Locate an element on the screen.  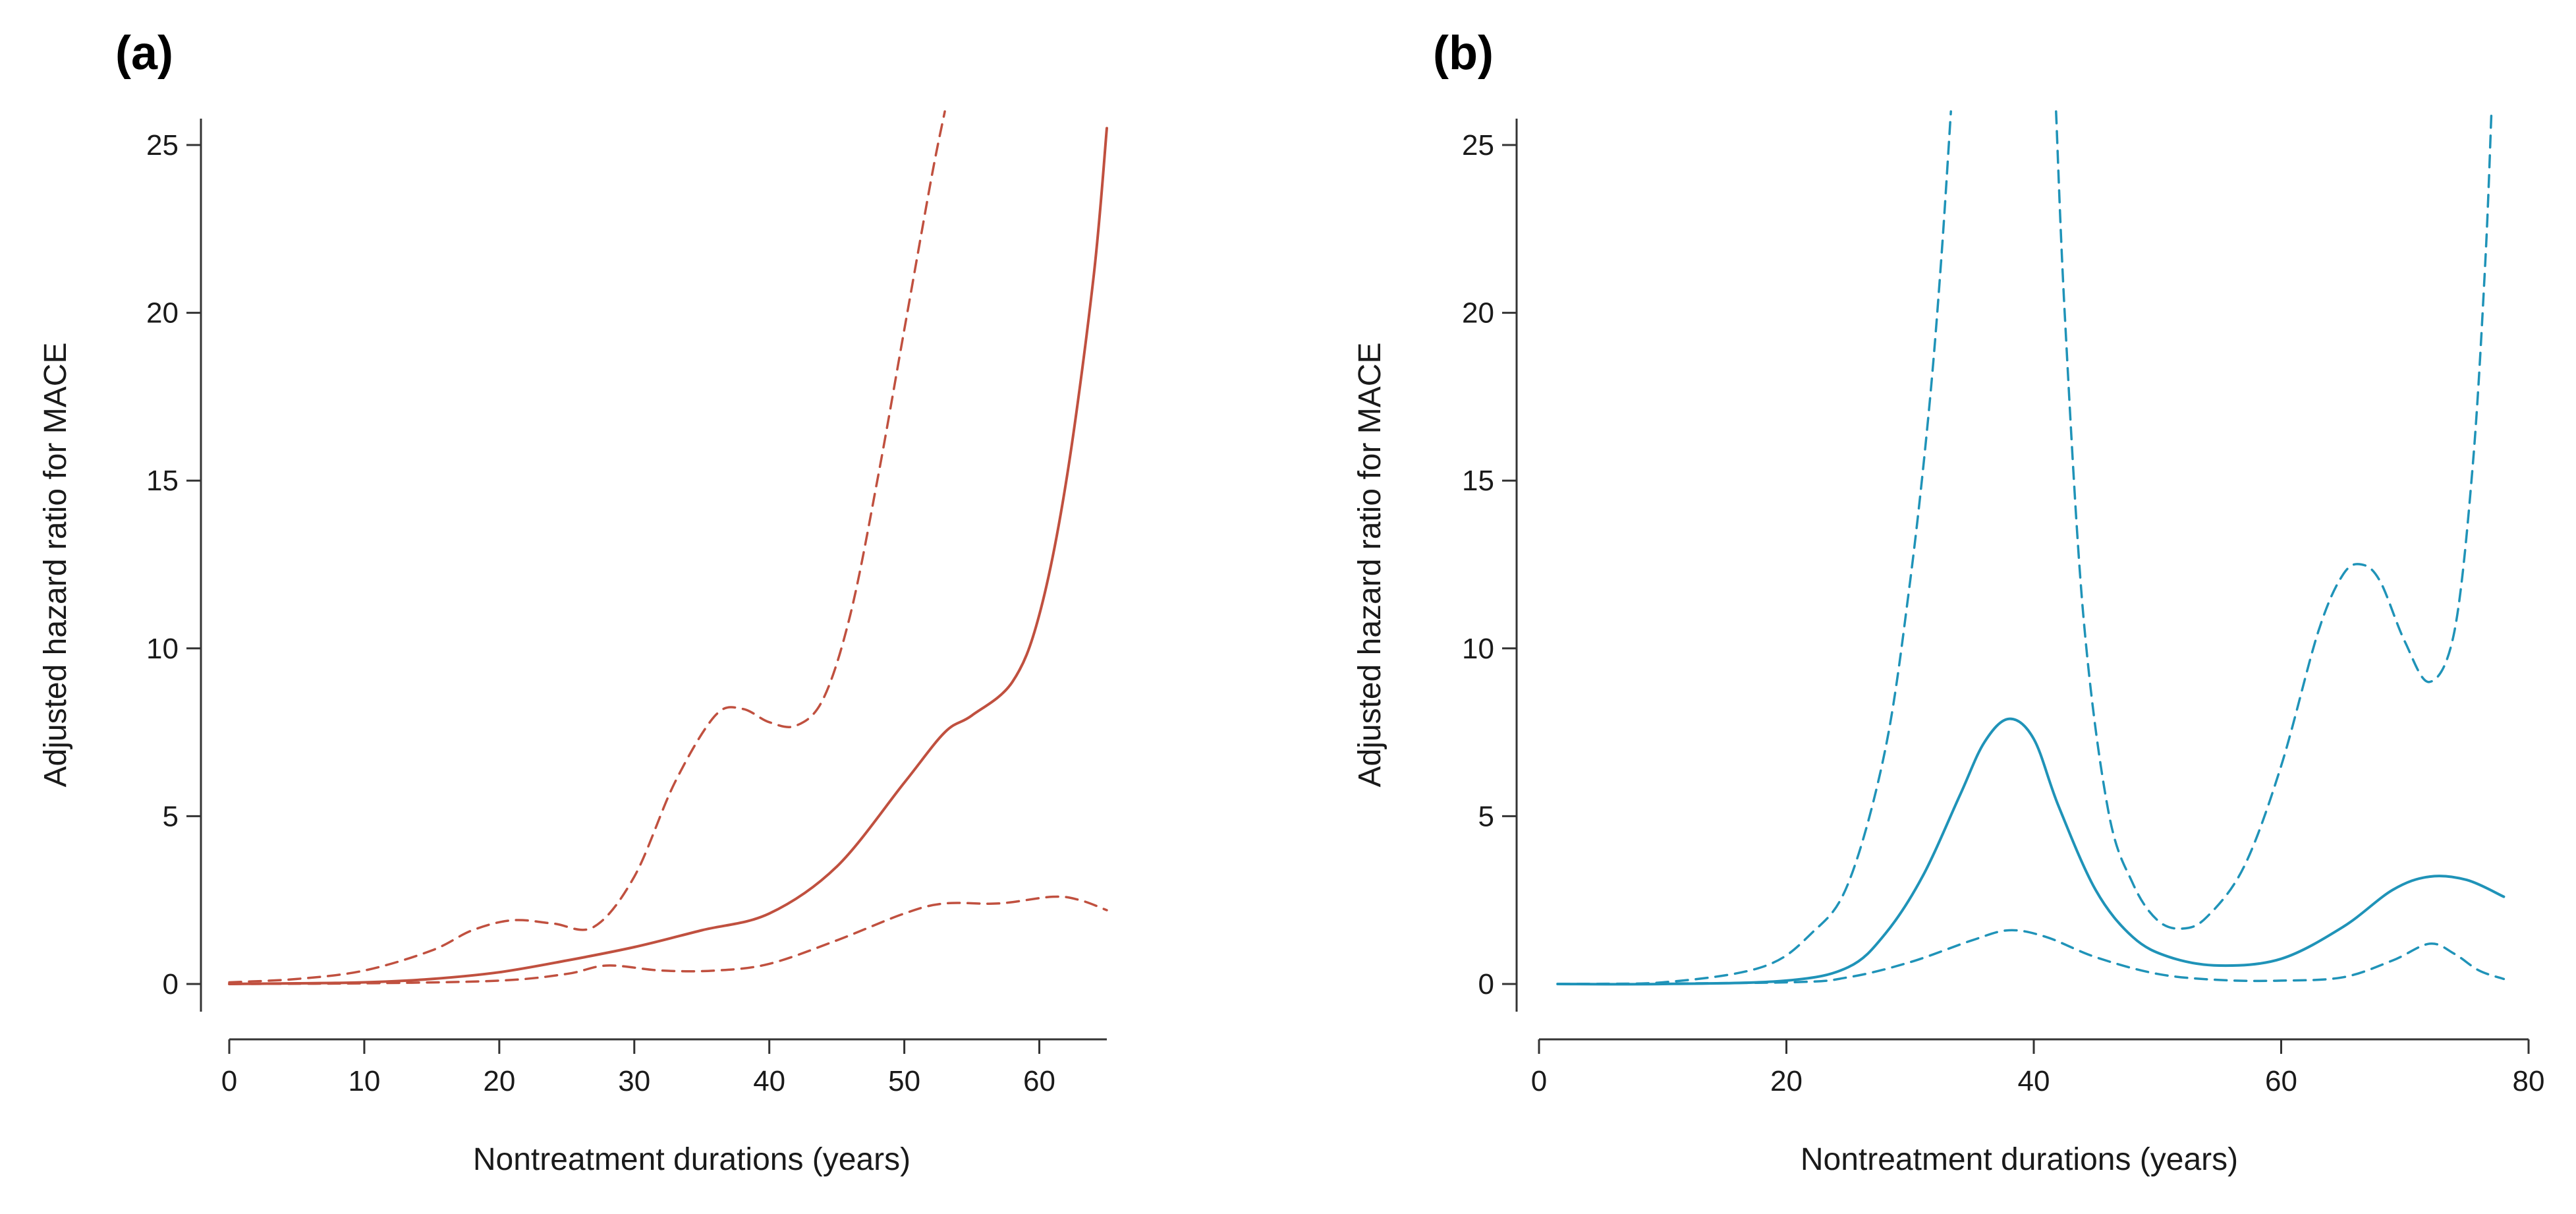
panel-a-y-tick-label: 5 is located at coordinates (171, 816).